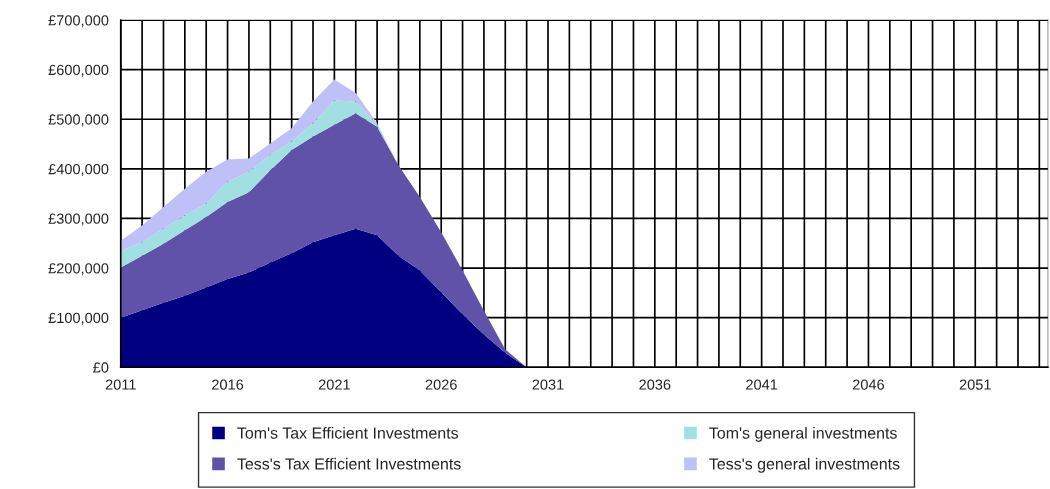 The width and height of the screenshot is (1050, 489). Describe the element at coordinates (78, 269) in the screenshot. I see `y-tick-label: £200,000` at that location.